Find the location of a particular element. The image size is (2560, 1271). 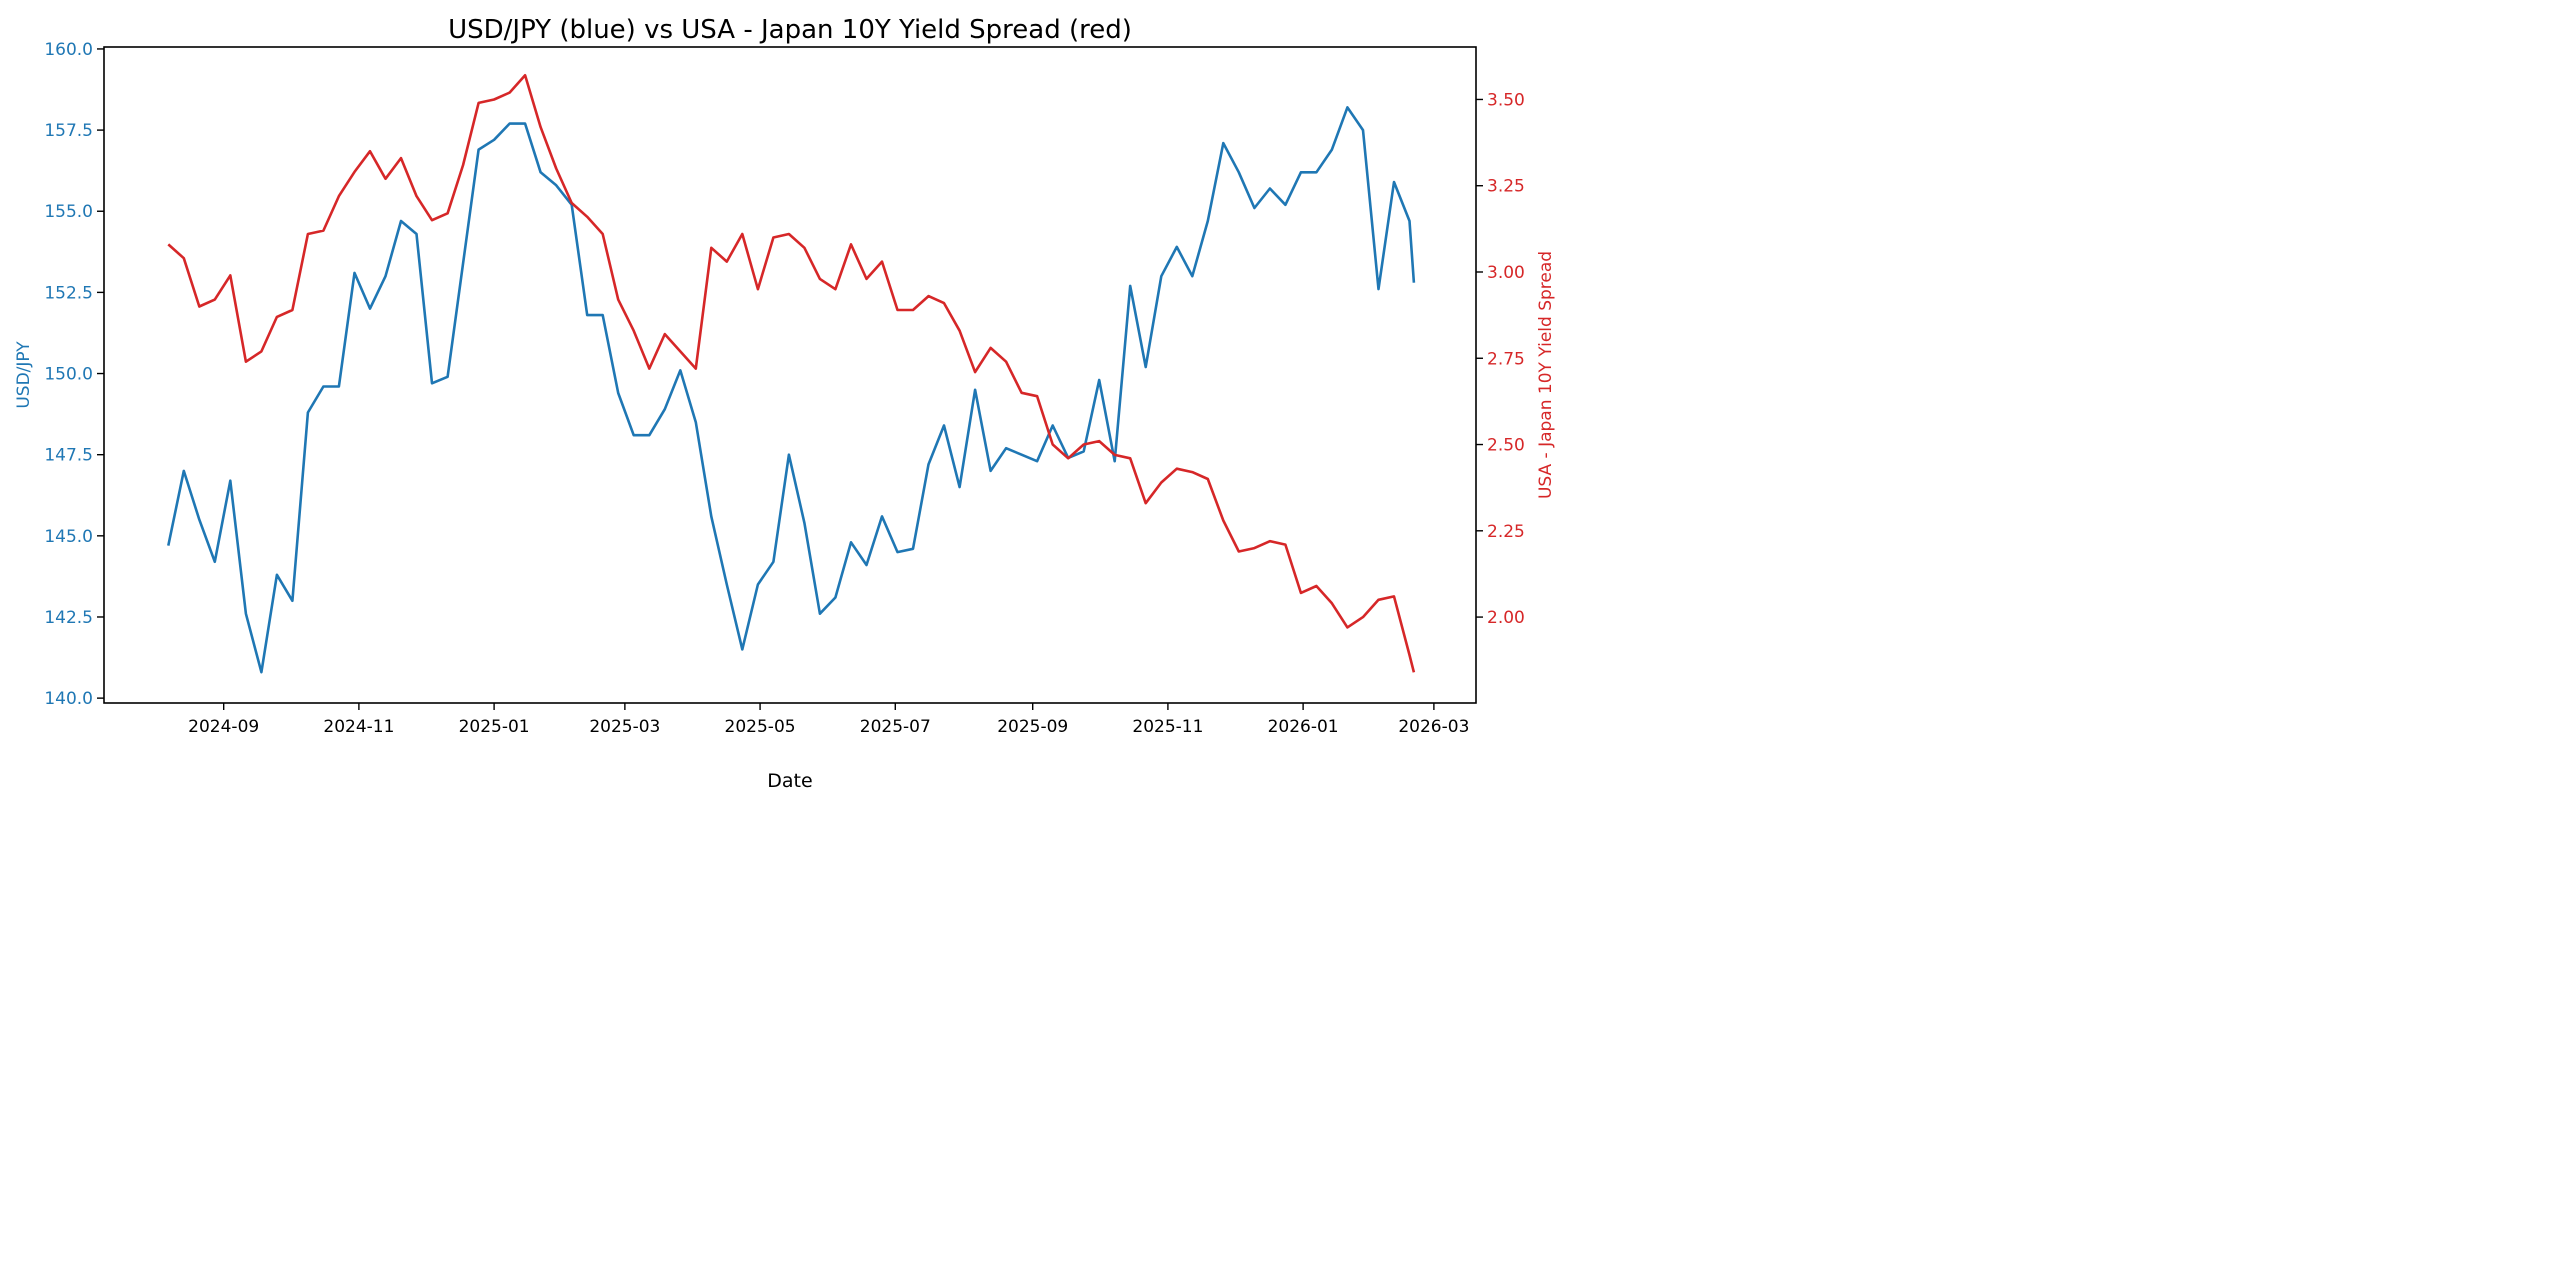

y-axis-left-label: USD/JPY is located at coordinates (24, 375).